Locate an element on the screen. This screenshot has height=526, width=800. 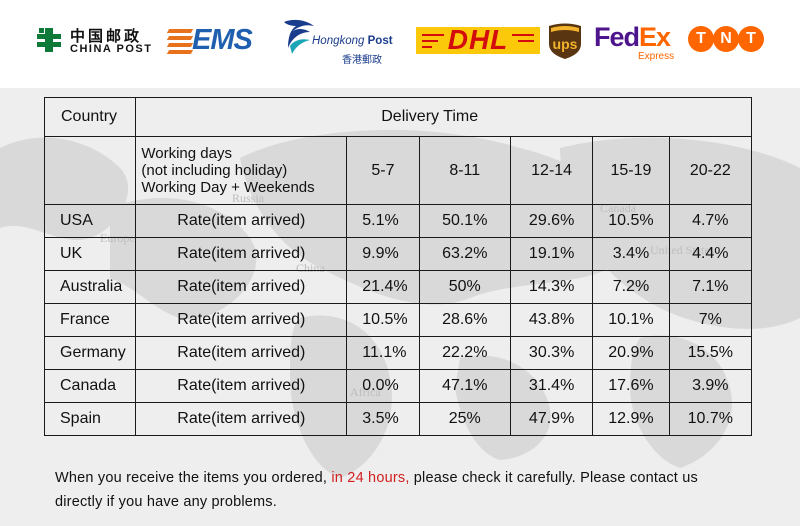
tnt-letter-3: T is located at coordinates (751, 39).